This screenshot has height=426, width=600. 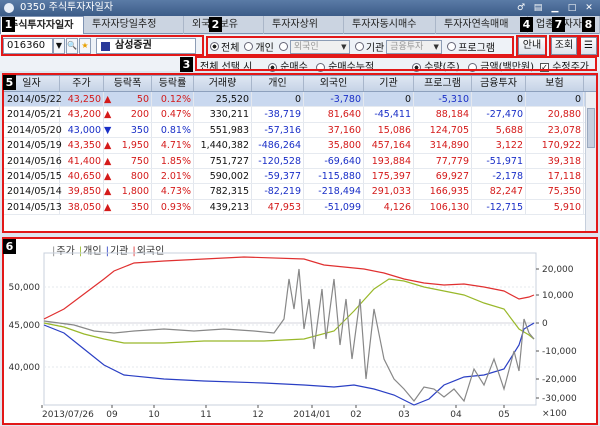 What do you see at coordinates (544, 67) in the screenshot?
I see `adjusted-price-checkbox: ✓` at bounding box center [544, 67].